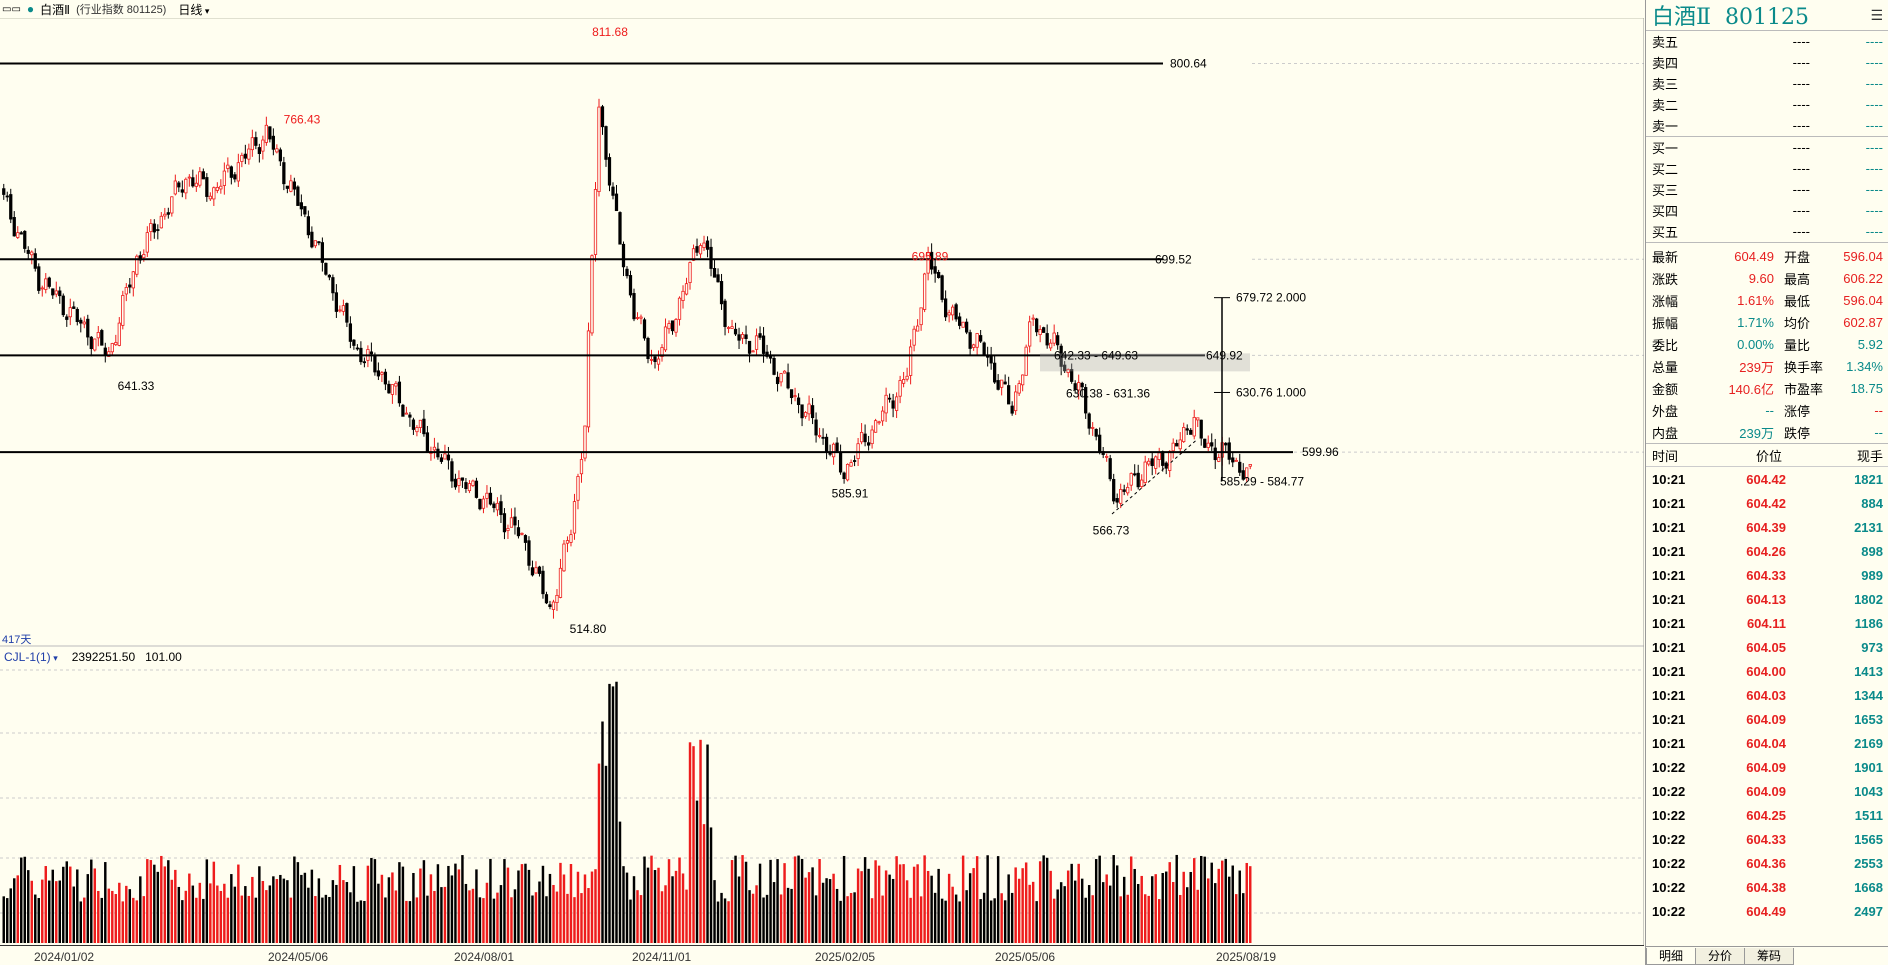  Describe the element at coordinates (1767, 366) in the screenshot. I see `quote-row: 总量 239万 换手率 1.34%` at that location.